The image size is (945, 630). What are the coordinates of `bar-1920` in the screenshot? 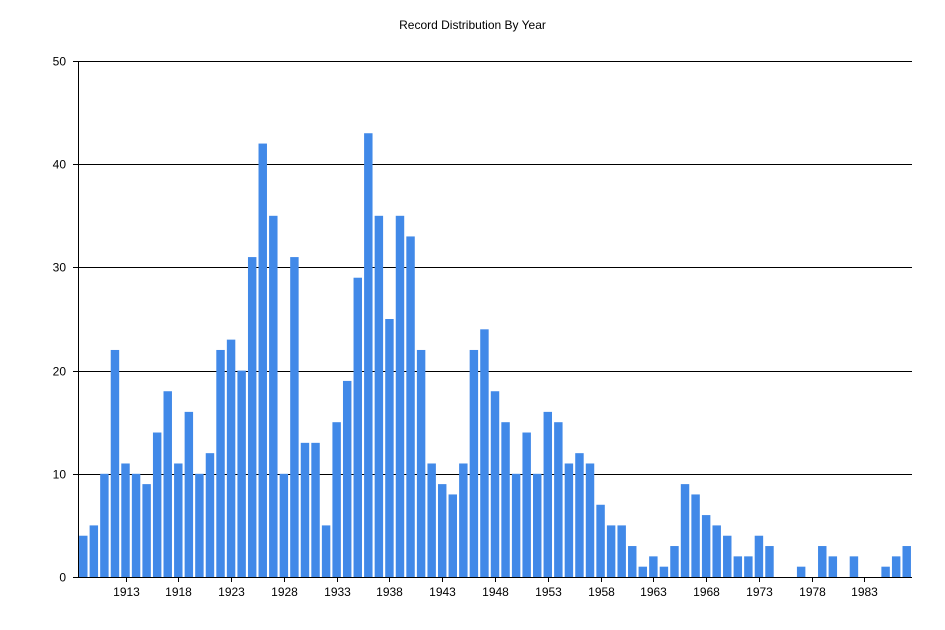 It's located at (199, 525).